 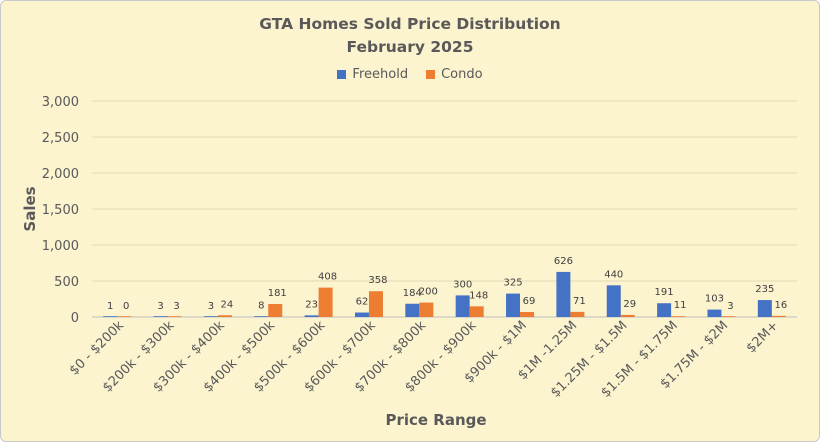 I want to click on data-label-freehold-9: 626, so click(x=563, y=261).